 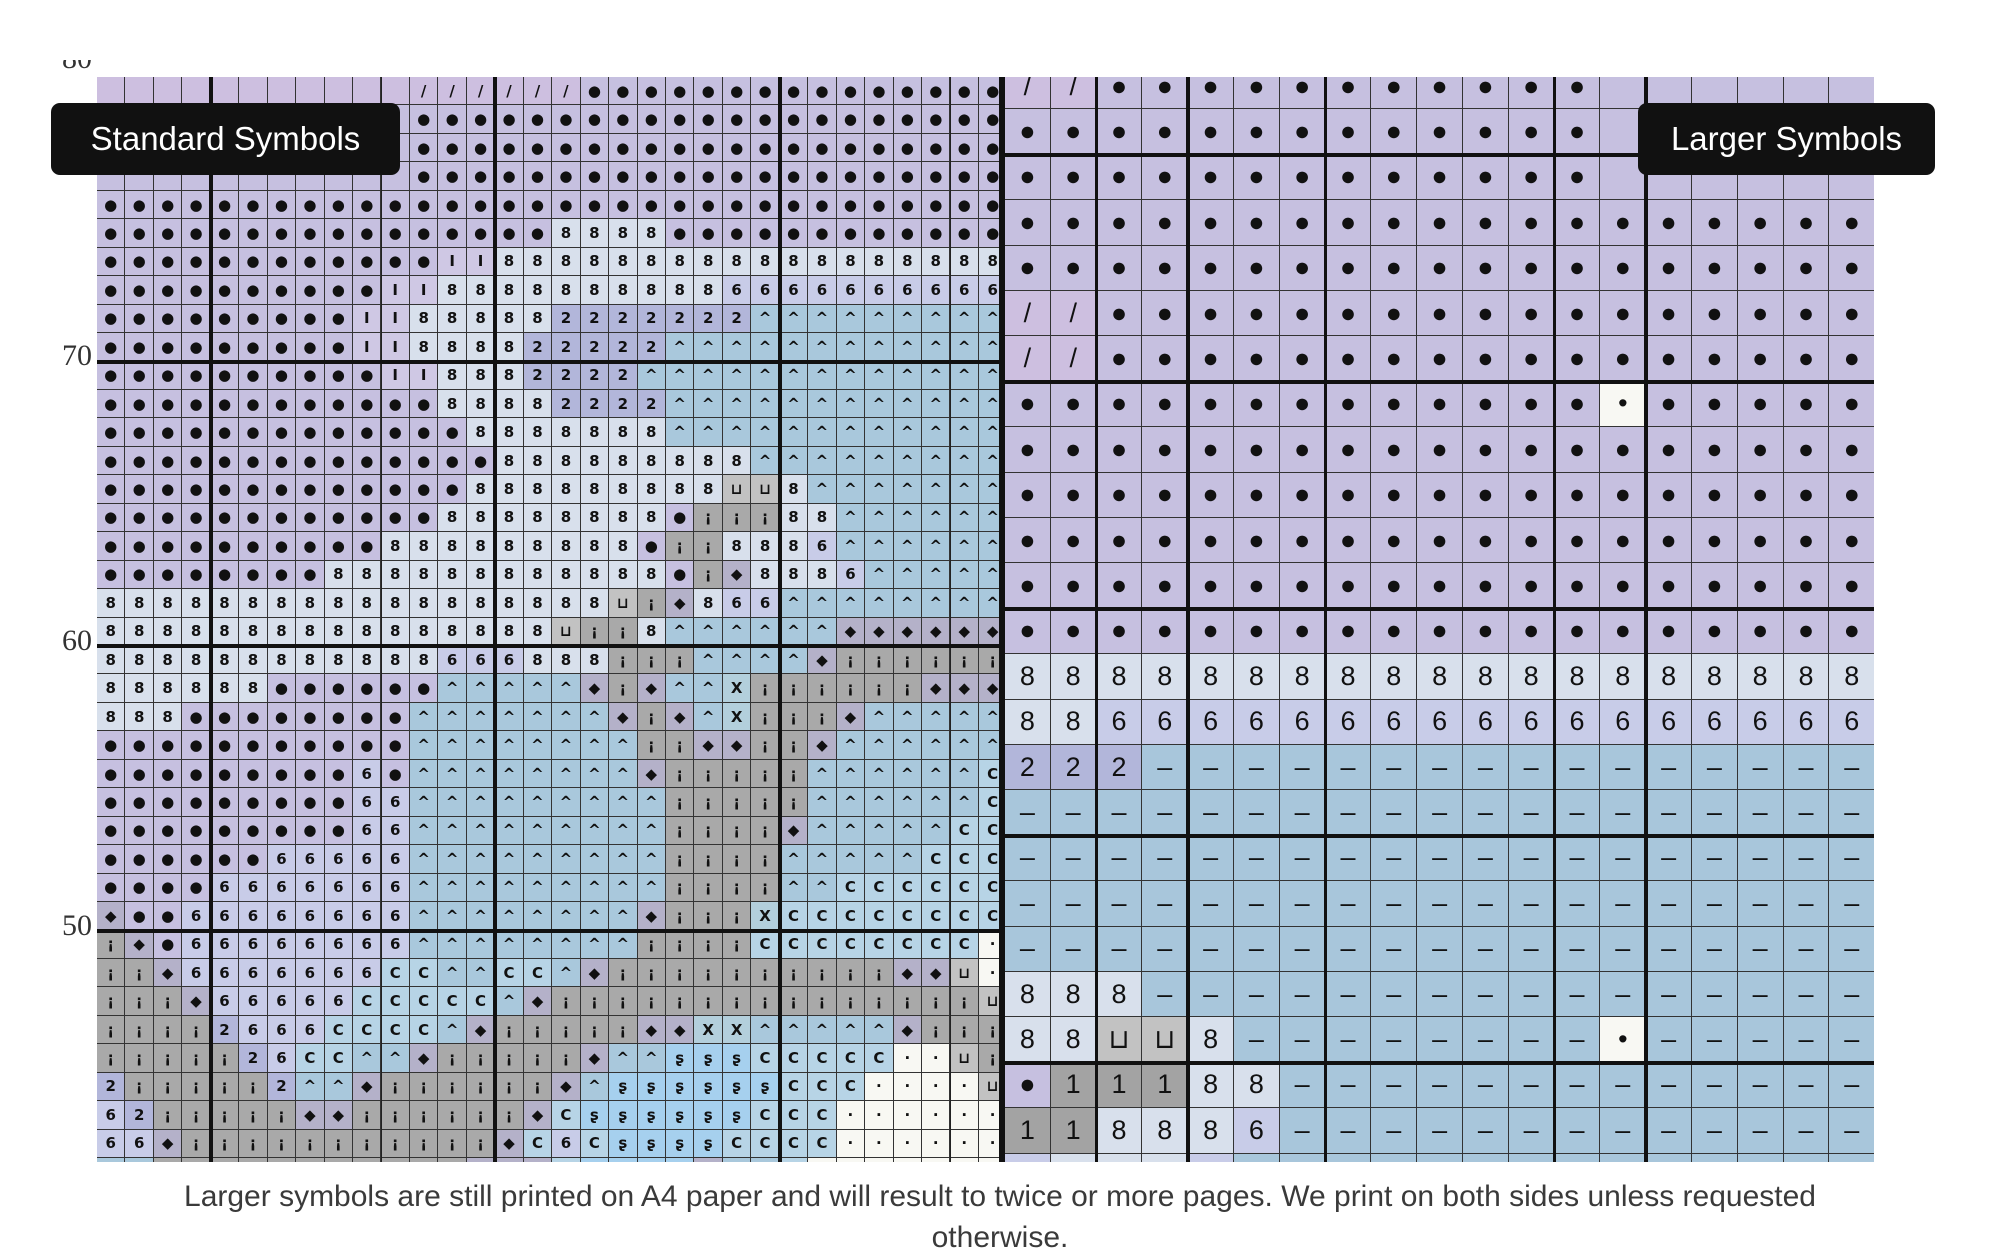 I want to click on pattern-cell: ⊔, so click(x=964, y=973).